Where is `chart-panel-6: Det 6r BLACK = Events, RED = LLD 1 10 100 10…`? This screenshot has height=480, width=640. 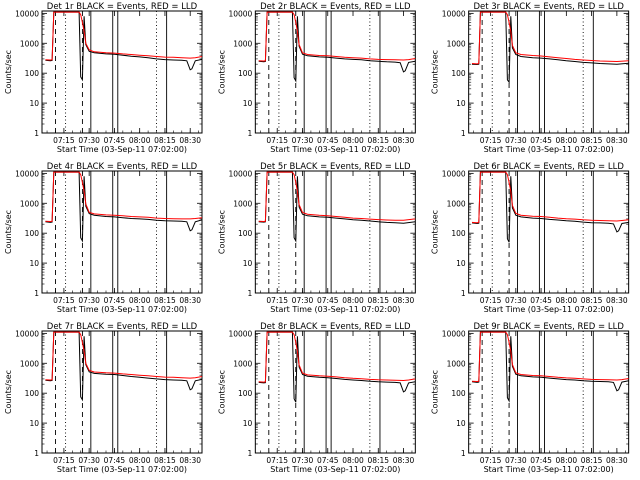
chart-panel-6: Det 6r BLACK = Events, RED = LLD 1 10 100 10… is located at coordinates (530, 238).